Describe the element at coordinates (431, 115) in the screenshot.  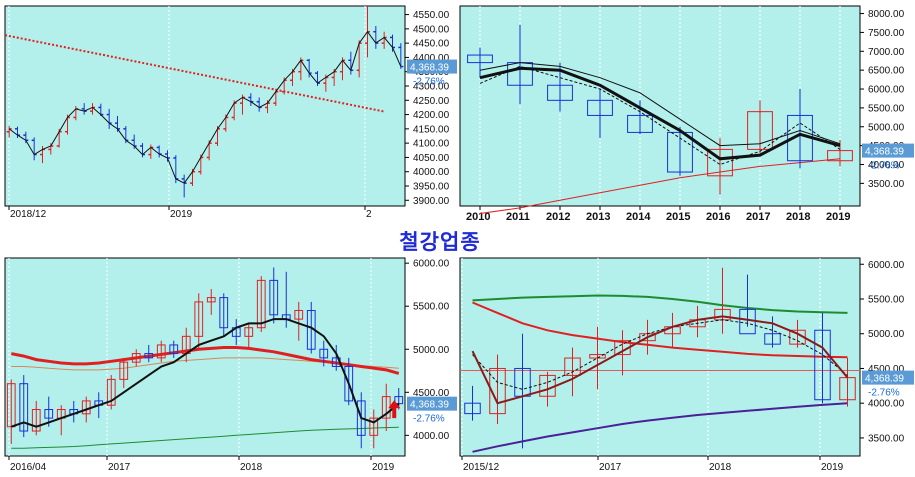
I see `y-tick-label: 4200.00` at that location.